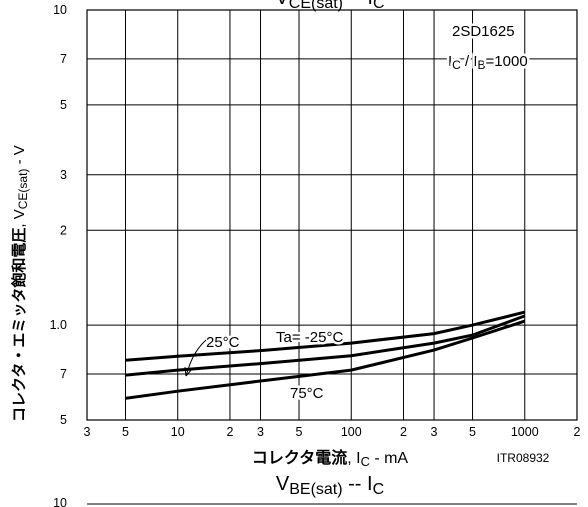 This screenshot has width=588, height=507. I want to click on text-part: コレクタ電流, so click(299, 457).